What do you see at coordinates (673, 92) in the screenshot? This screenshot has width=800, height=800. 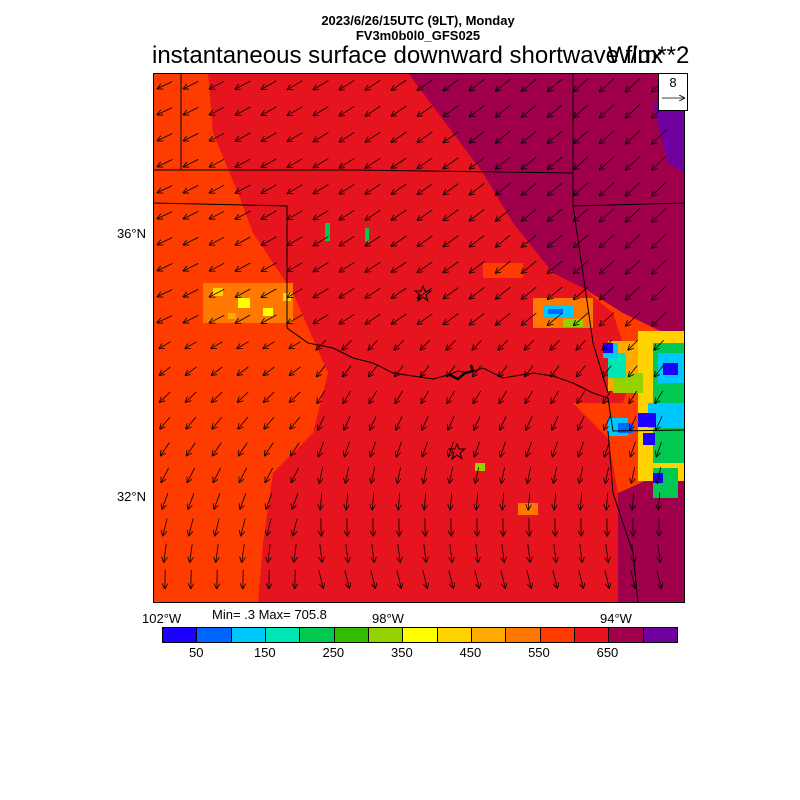 I see `reference-vector-box: 8` at bounding box center [673, 92].